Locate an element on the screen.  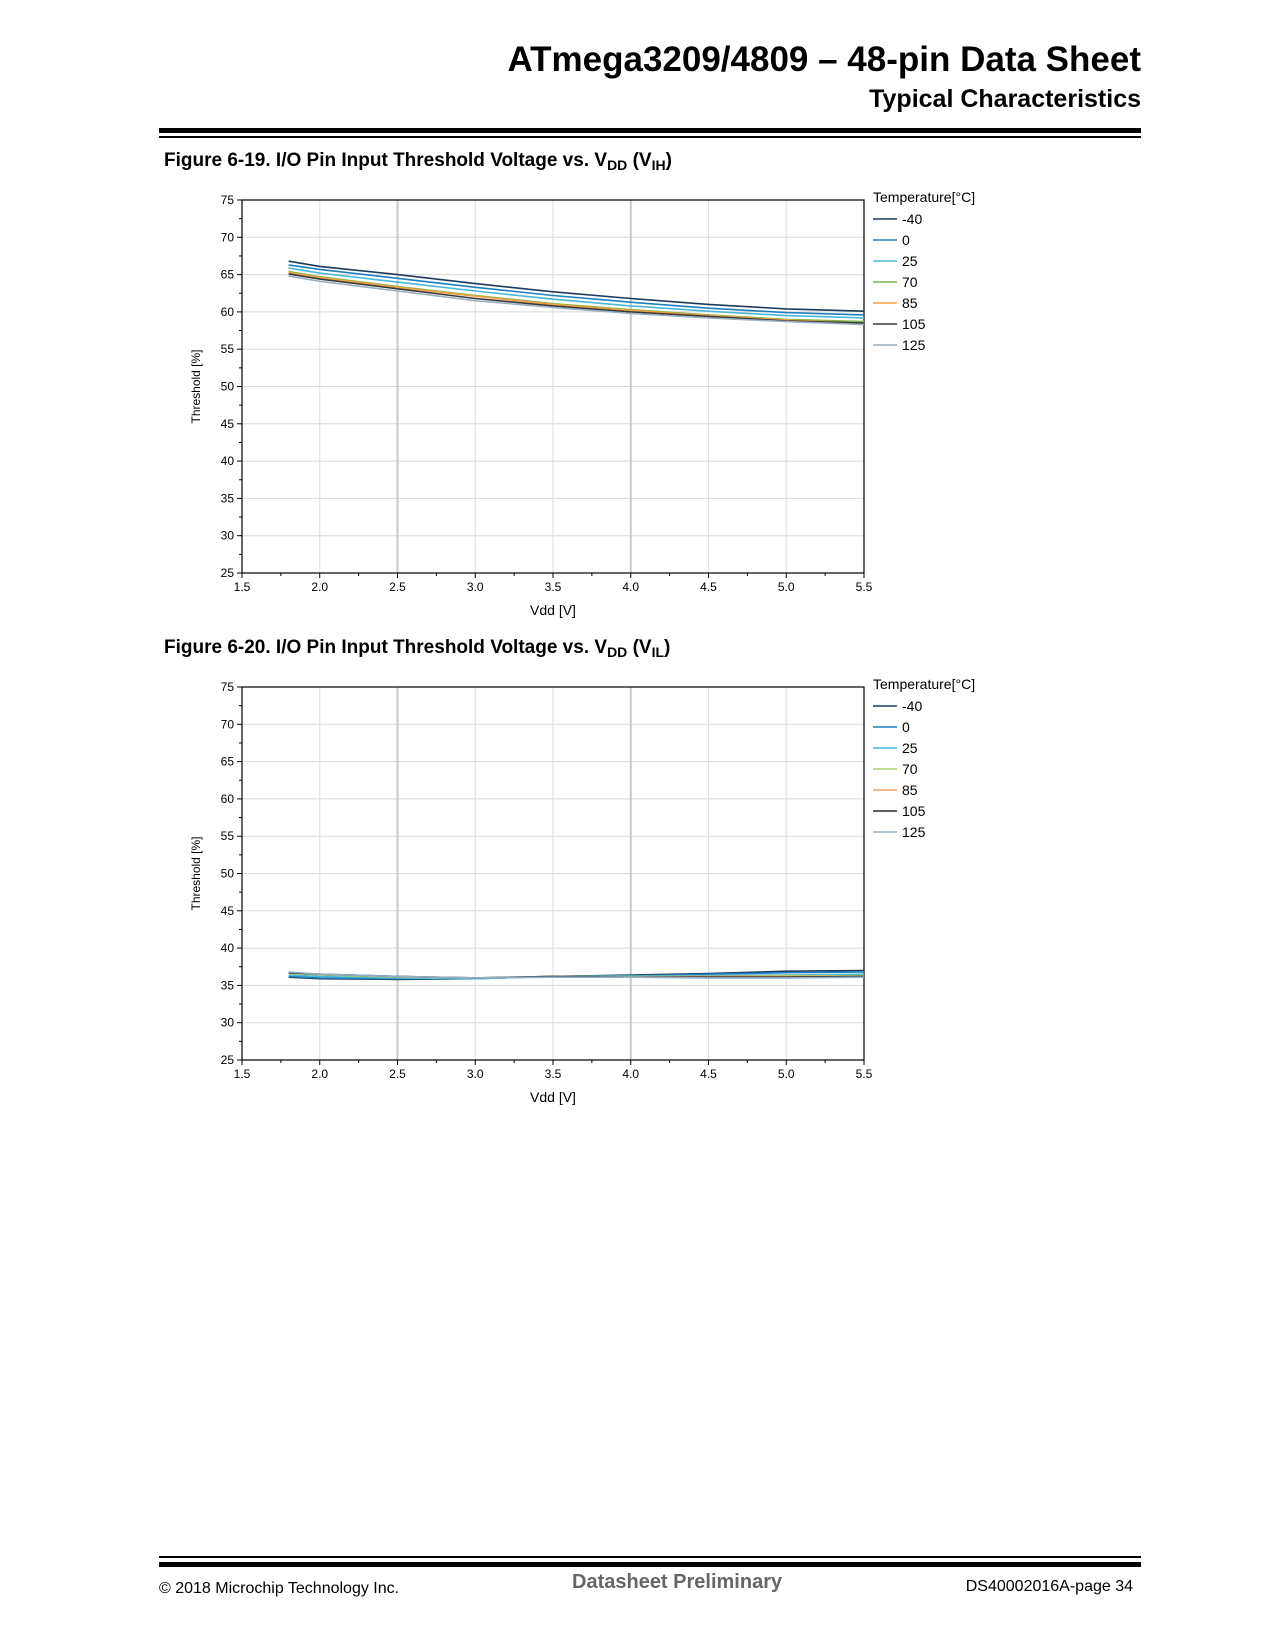
document-title: ATmega3209/4809 – 48-pin Data Sheet is located at coordinates (824, 59).